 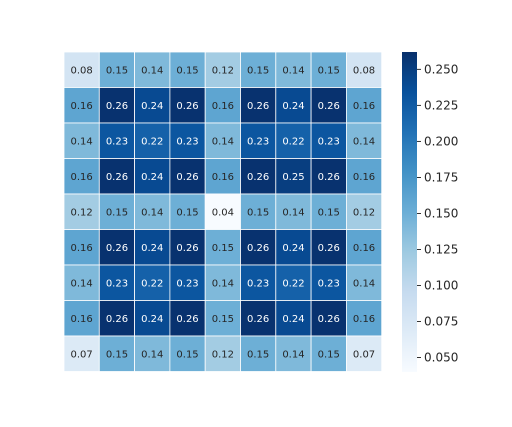 What do you see at coordinates (441, 358) in the screenshot?
I see `colorbar-tick-label: 0.050` at bounding box center [441, 358].